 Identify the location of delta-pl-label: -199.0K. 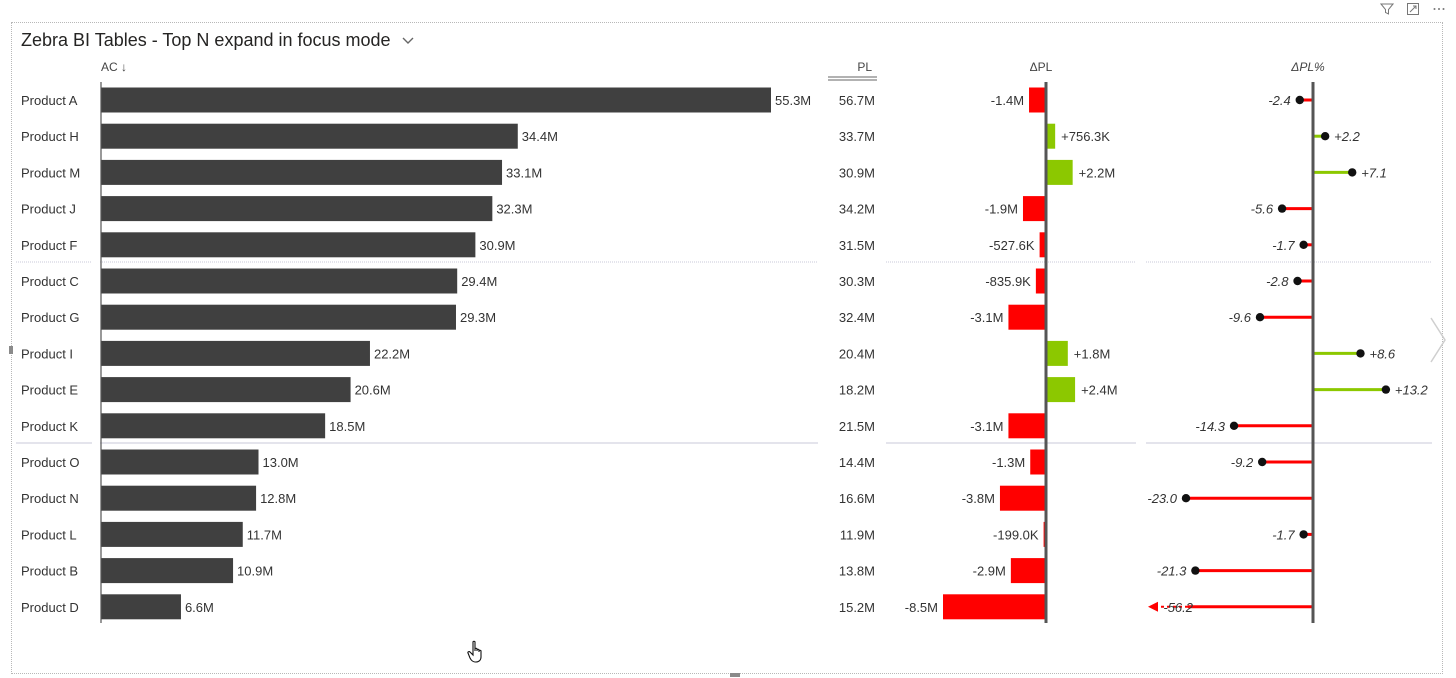
(1016, 534).